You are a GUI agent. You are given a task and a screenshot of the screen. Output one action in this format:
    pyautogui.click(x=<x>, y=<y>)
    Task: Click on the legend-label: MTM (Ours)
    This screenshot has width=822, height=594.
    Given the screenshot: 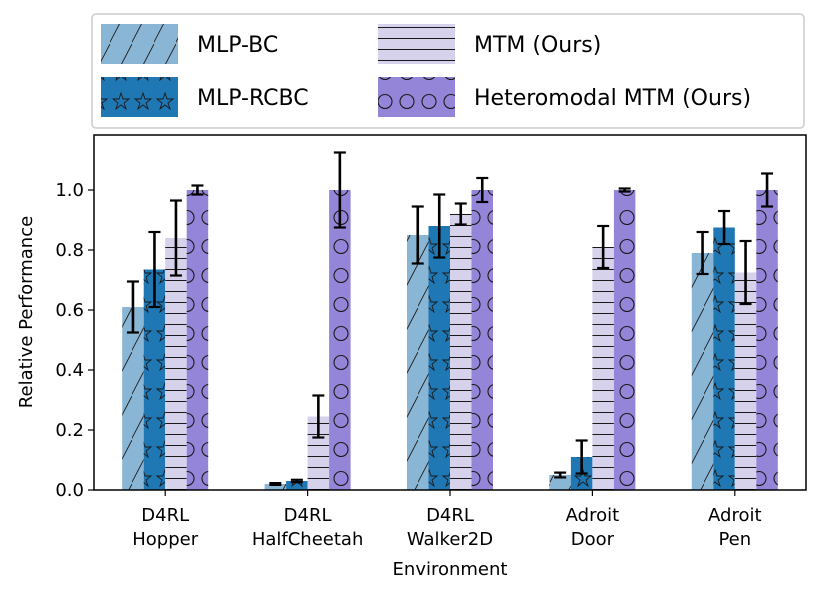 What is the action you would take?
    pyautogui.click(x=537, y=45)
    